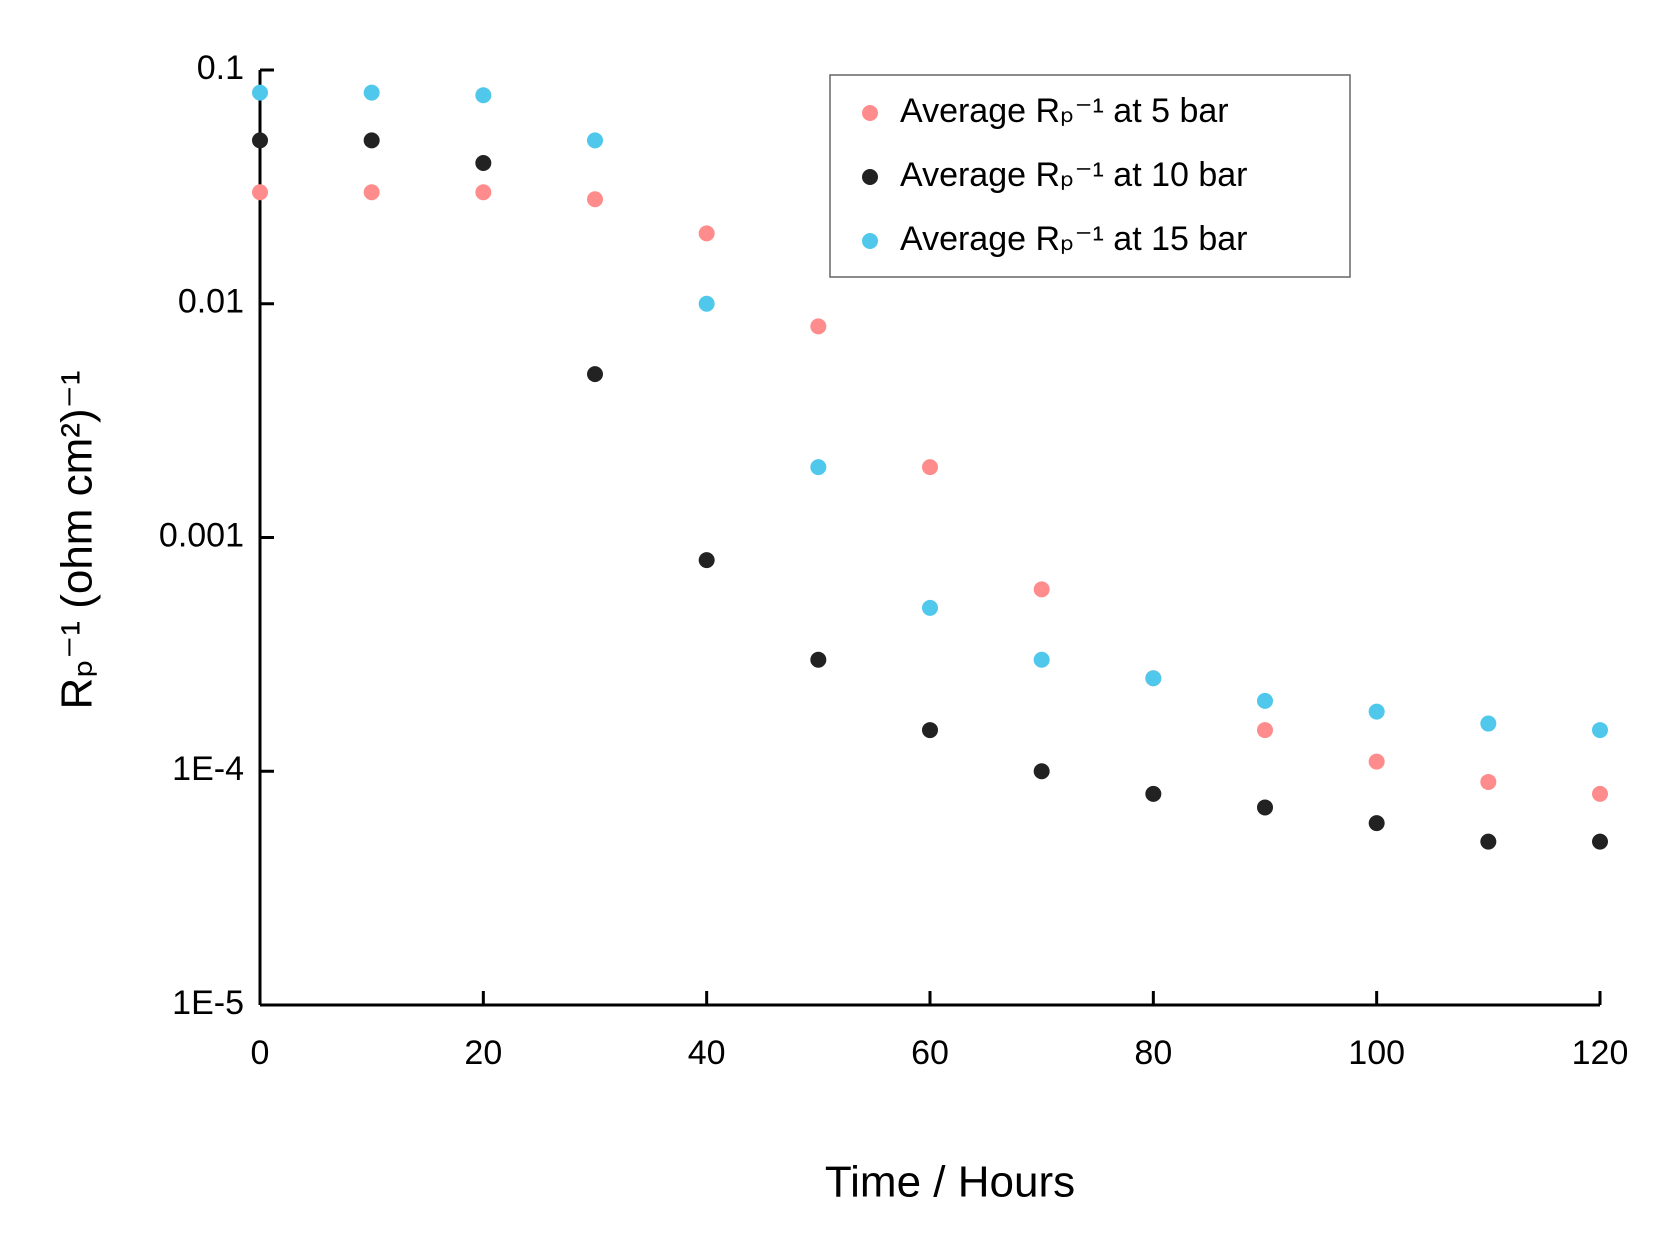  What do you see at coordinates (1600, 1053) in the screenshot?
I see `x-tick-label: 120` at bounding box center [1600, 1053].